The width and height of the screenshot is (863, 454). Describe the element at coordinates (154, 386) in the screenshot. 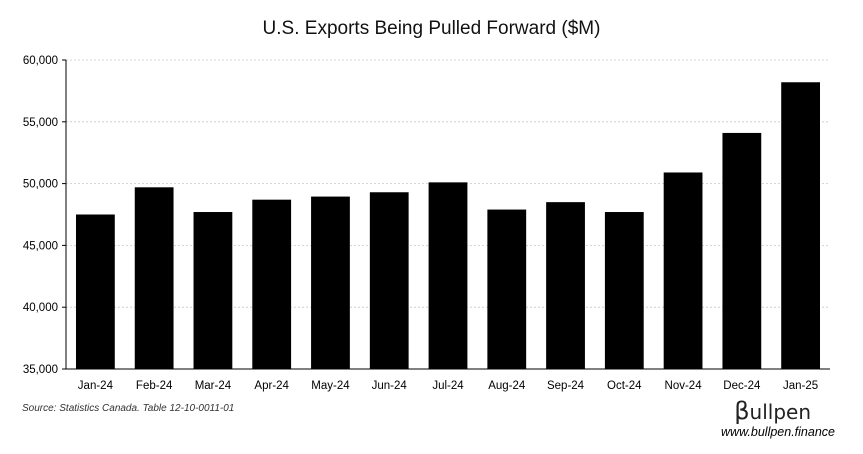

I see `x-tick-label: Feb-24` at that location.